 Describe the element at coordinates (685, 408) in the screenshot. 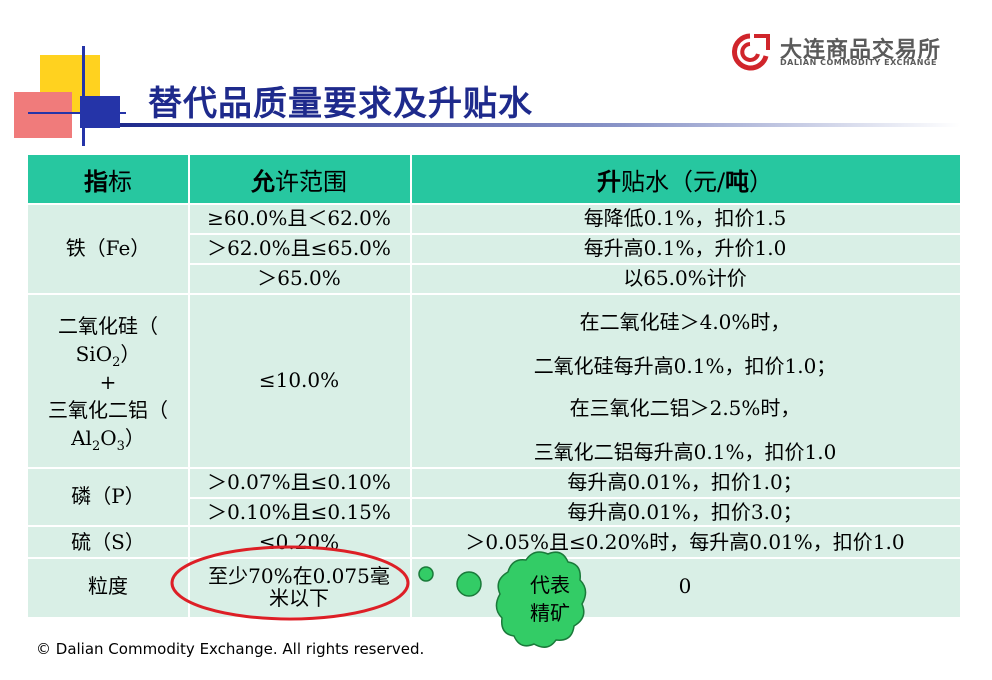

I see `alumina-premium-1: 在三氧化二铝＞2.5%时，` at that location.